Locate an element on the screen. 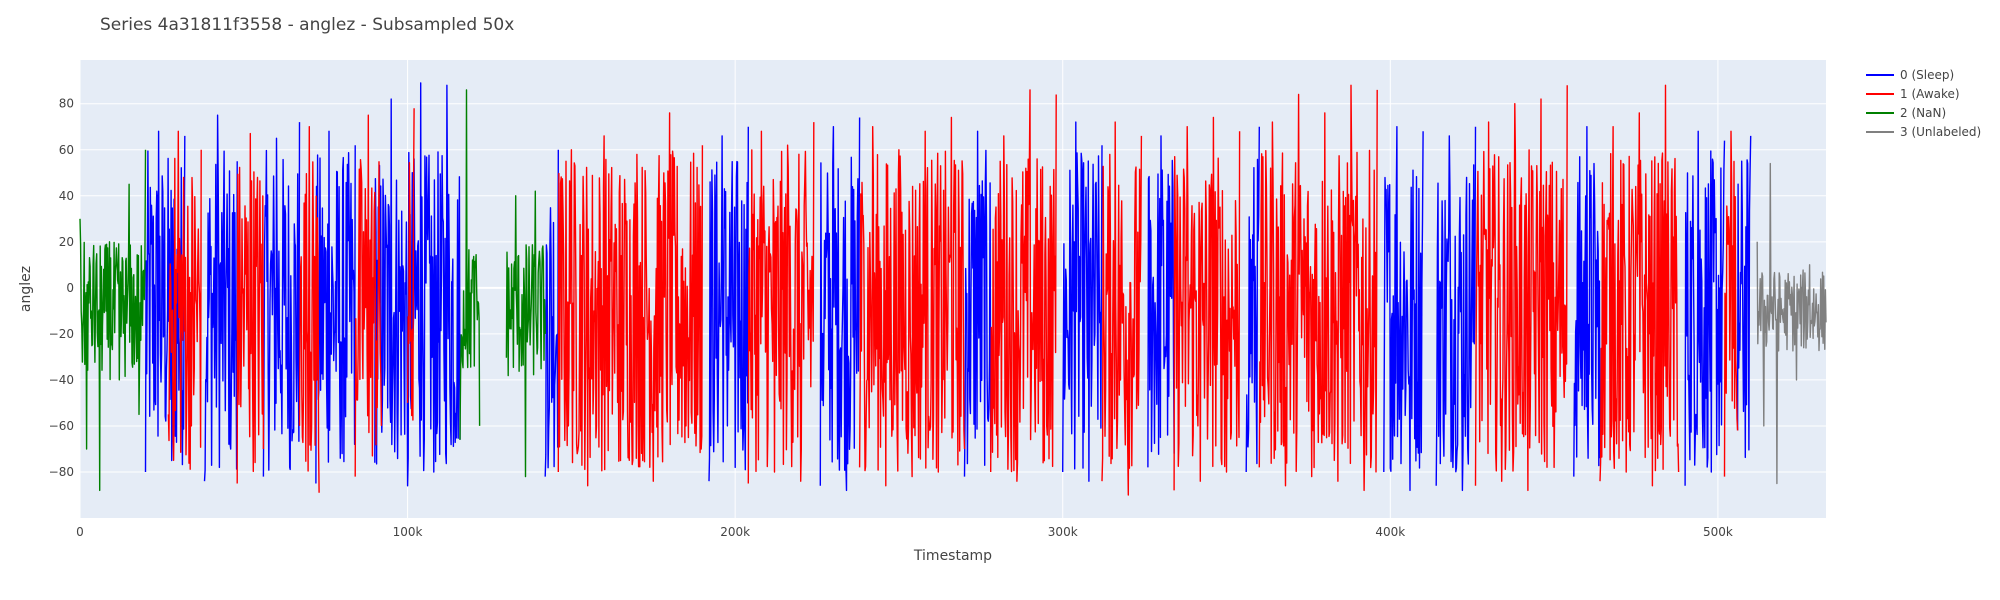 Image resolution: width=2000 pixels, height=600 pixels. y-tick-label: 0 is located at coordinates (70, 288).